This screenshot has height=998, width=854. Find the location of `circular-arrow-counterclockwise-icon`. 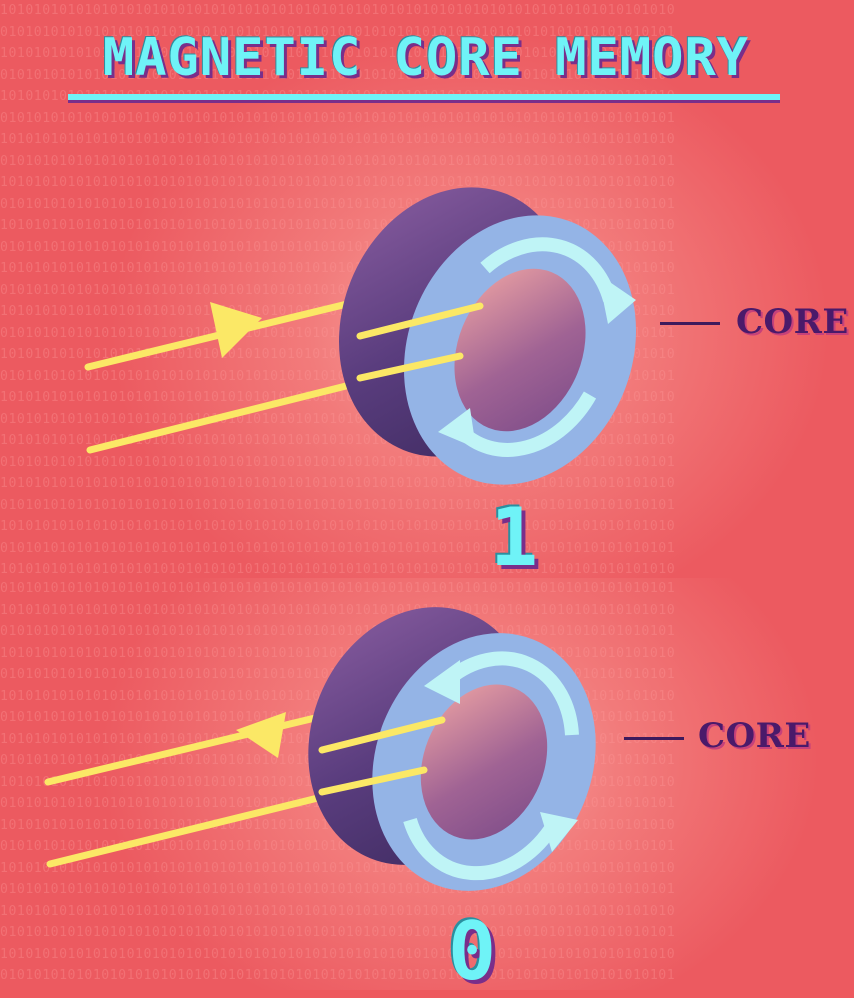

circular-arrow-counterclockwise-icon is located at coordinates (491, 766).